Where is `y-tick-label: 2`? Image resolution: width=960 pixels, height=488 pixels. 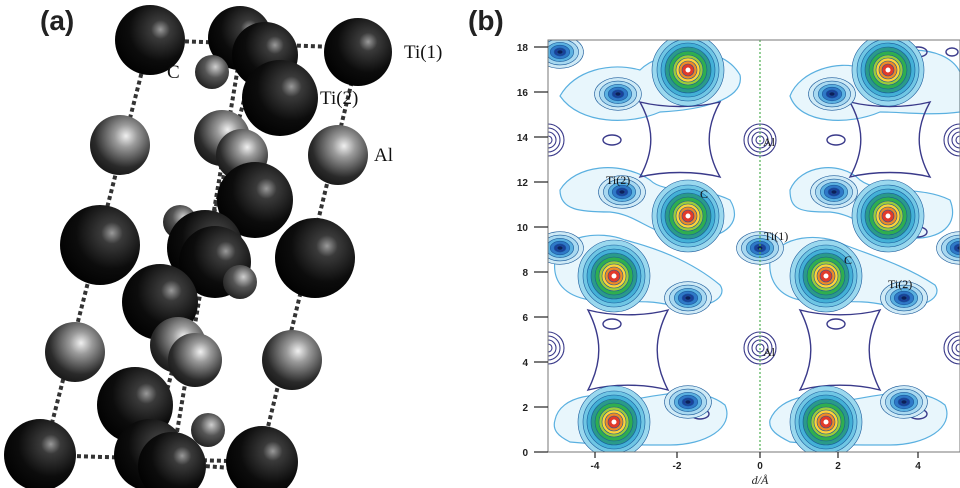
y-tick-label: 2 is located at coordinates (525, 408).